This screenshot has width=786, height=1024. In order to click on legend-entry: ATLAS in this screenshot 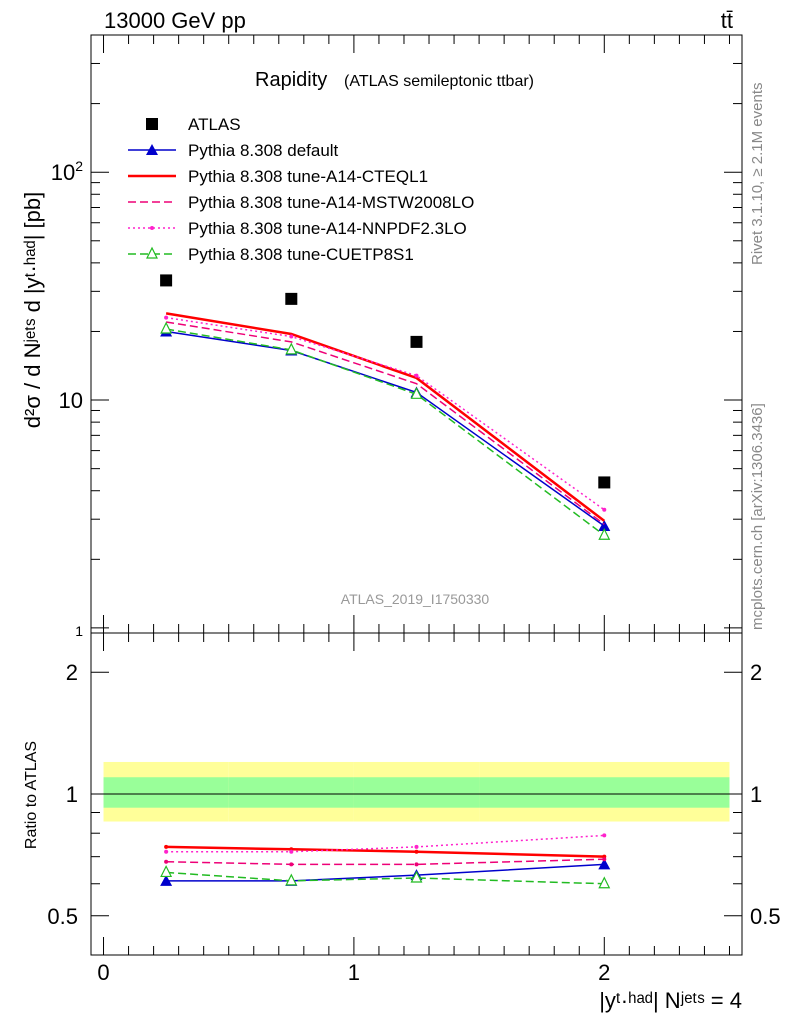, I will do `click(214, 124)`.